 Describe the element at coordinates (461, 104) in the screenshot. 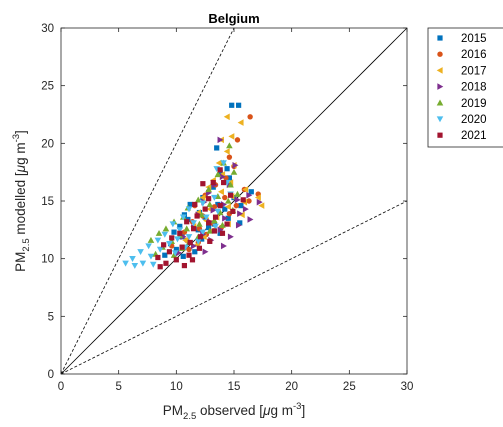

I see `legend-item-2019: 2019` at that location.